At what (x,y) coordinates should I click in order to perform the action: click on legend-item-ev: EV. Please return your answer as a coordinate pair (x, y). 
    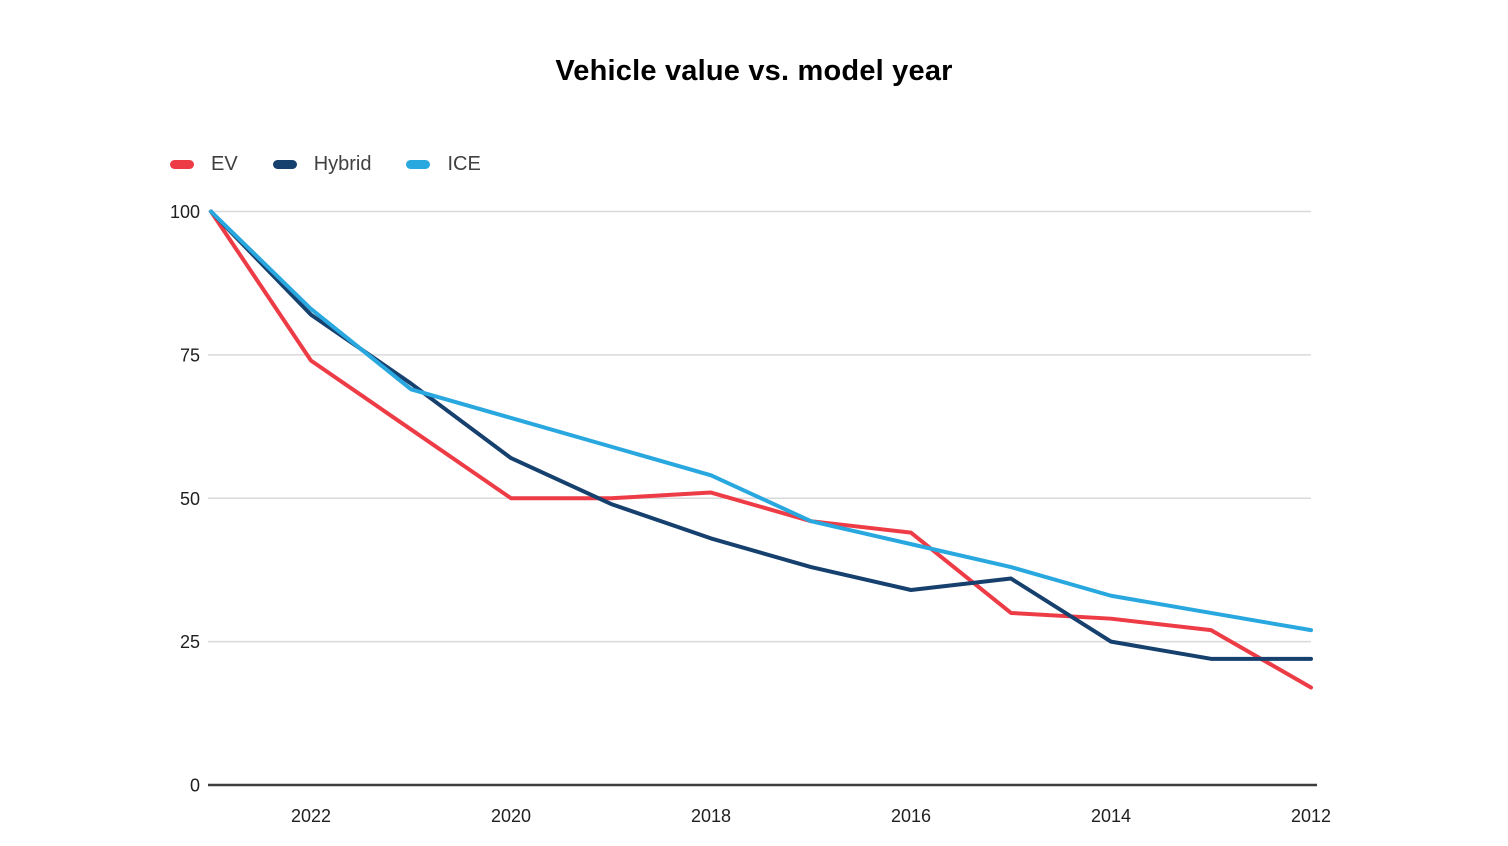
    Looking at the image, I should click on (204, 164).